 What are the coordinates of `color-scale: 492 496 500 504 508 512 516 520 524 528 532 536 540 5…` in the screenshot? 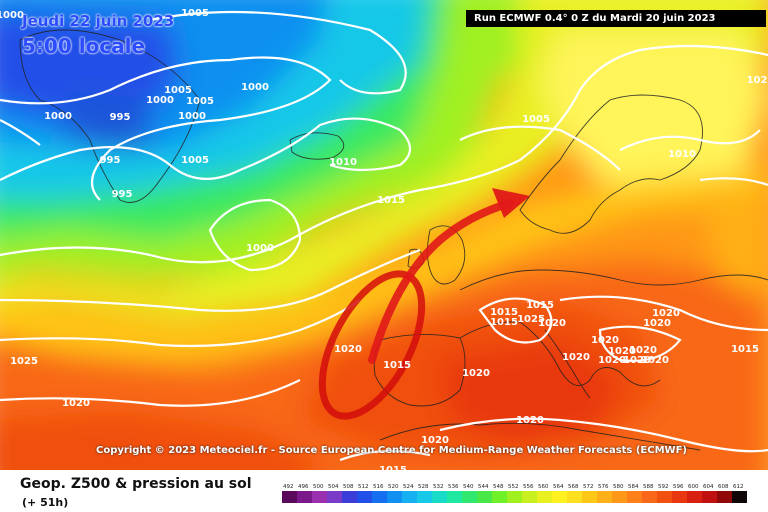 It's located at (514, 493).